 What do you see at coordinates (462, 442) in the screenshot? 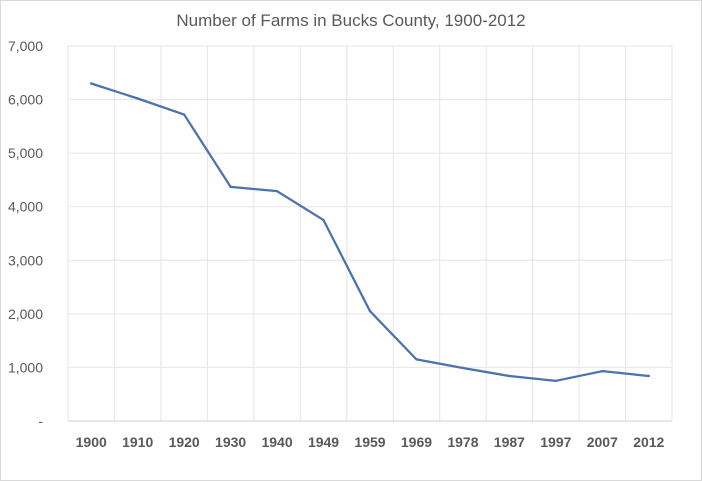
I see `x-tick-label: 1978` at bounding box center [462, 442].